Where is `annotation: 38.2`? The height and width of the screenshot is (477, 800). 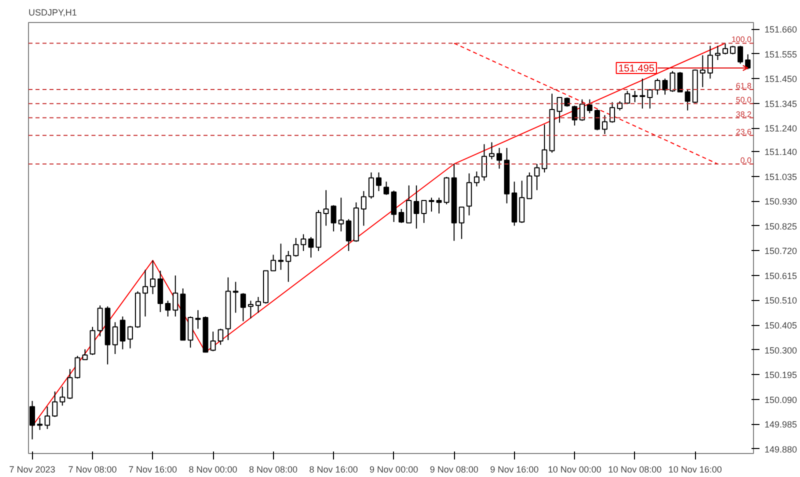 annotation: 38.2 is located at coordinates (744, 114).